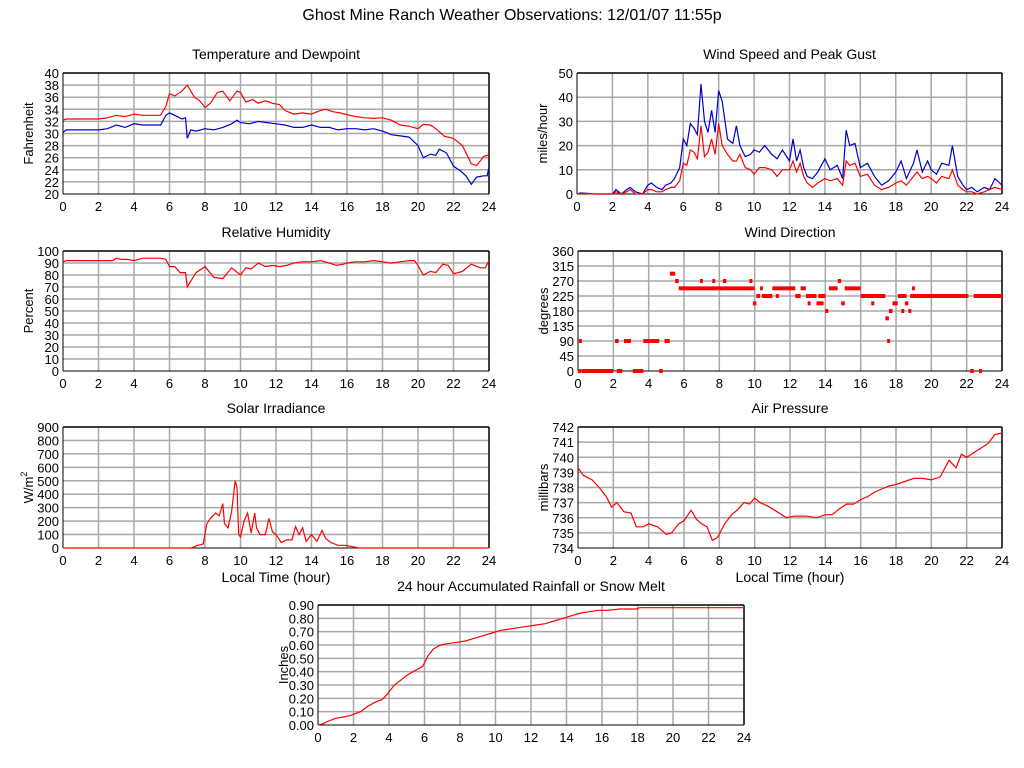 The height and width of the screenshot is (768, 1024). I want to click on y-tick-label: 315, so click(563, 266).